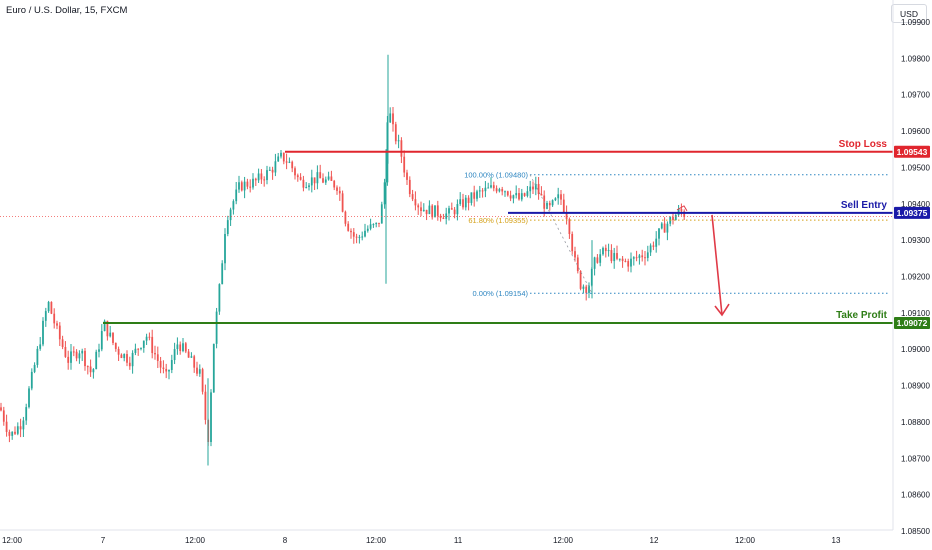 This screenshot has width=932, height=550. I want to click on price-tick-label: 1.09400, so click(915, 204).